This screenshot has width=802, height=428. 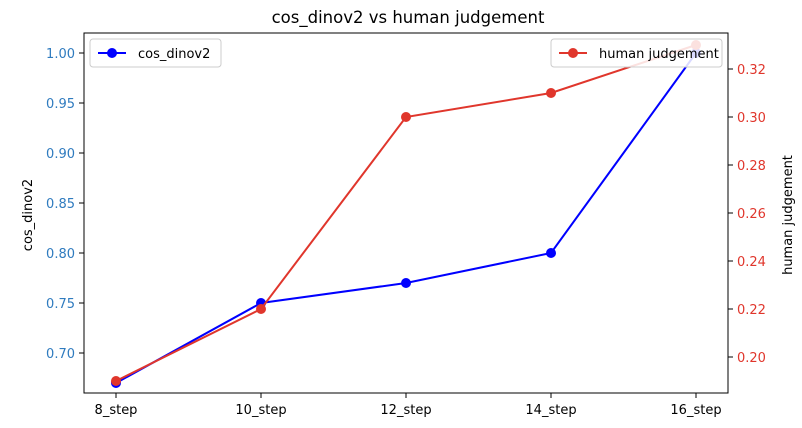 I want to click on right-tick-label: 0.30, so click(x=751, y=118).